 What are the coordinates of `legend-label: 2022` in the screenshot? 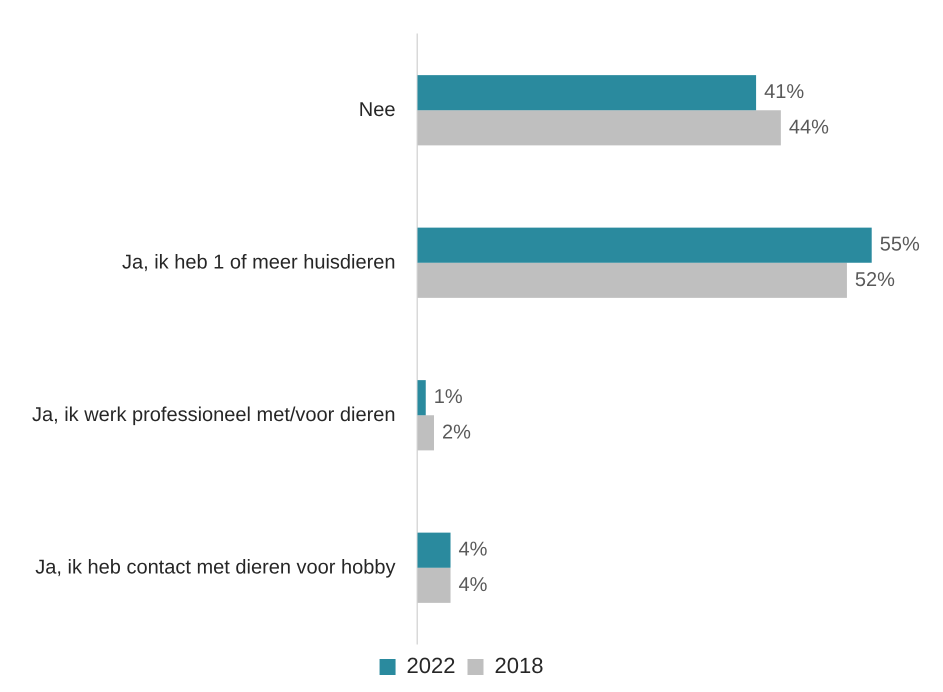 It's located at (431, 665).